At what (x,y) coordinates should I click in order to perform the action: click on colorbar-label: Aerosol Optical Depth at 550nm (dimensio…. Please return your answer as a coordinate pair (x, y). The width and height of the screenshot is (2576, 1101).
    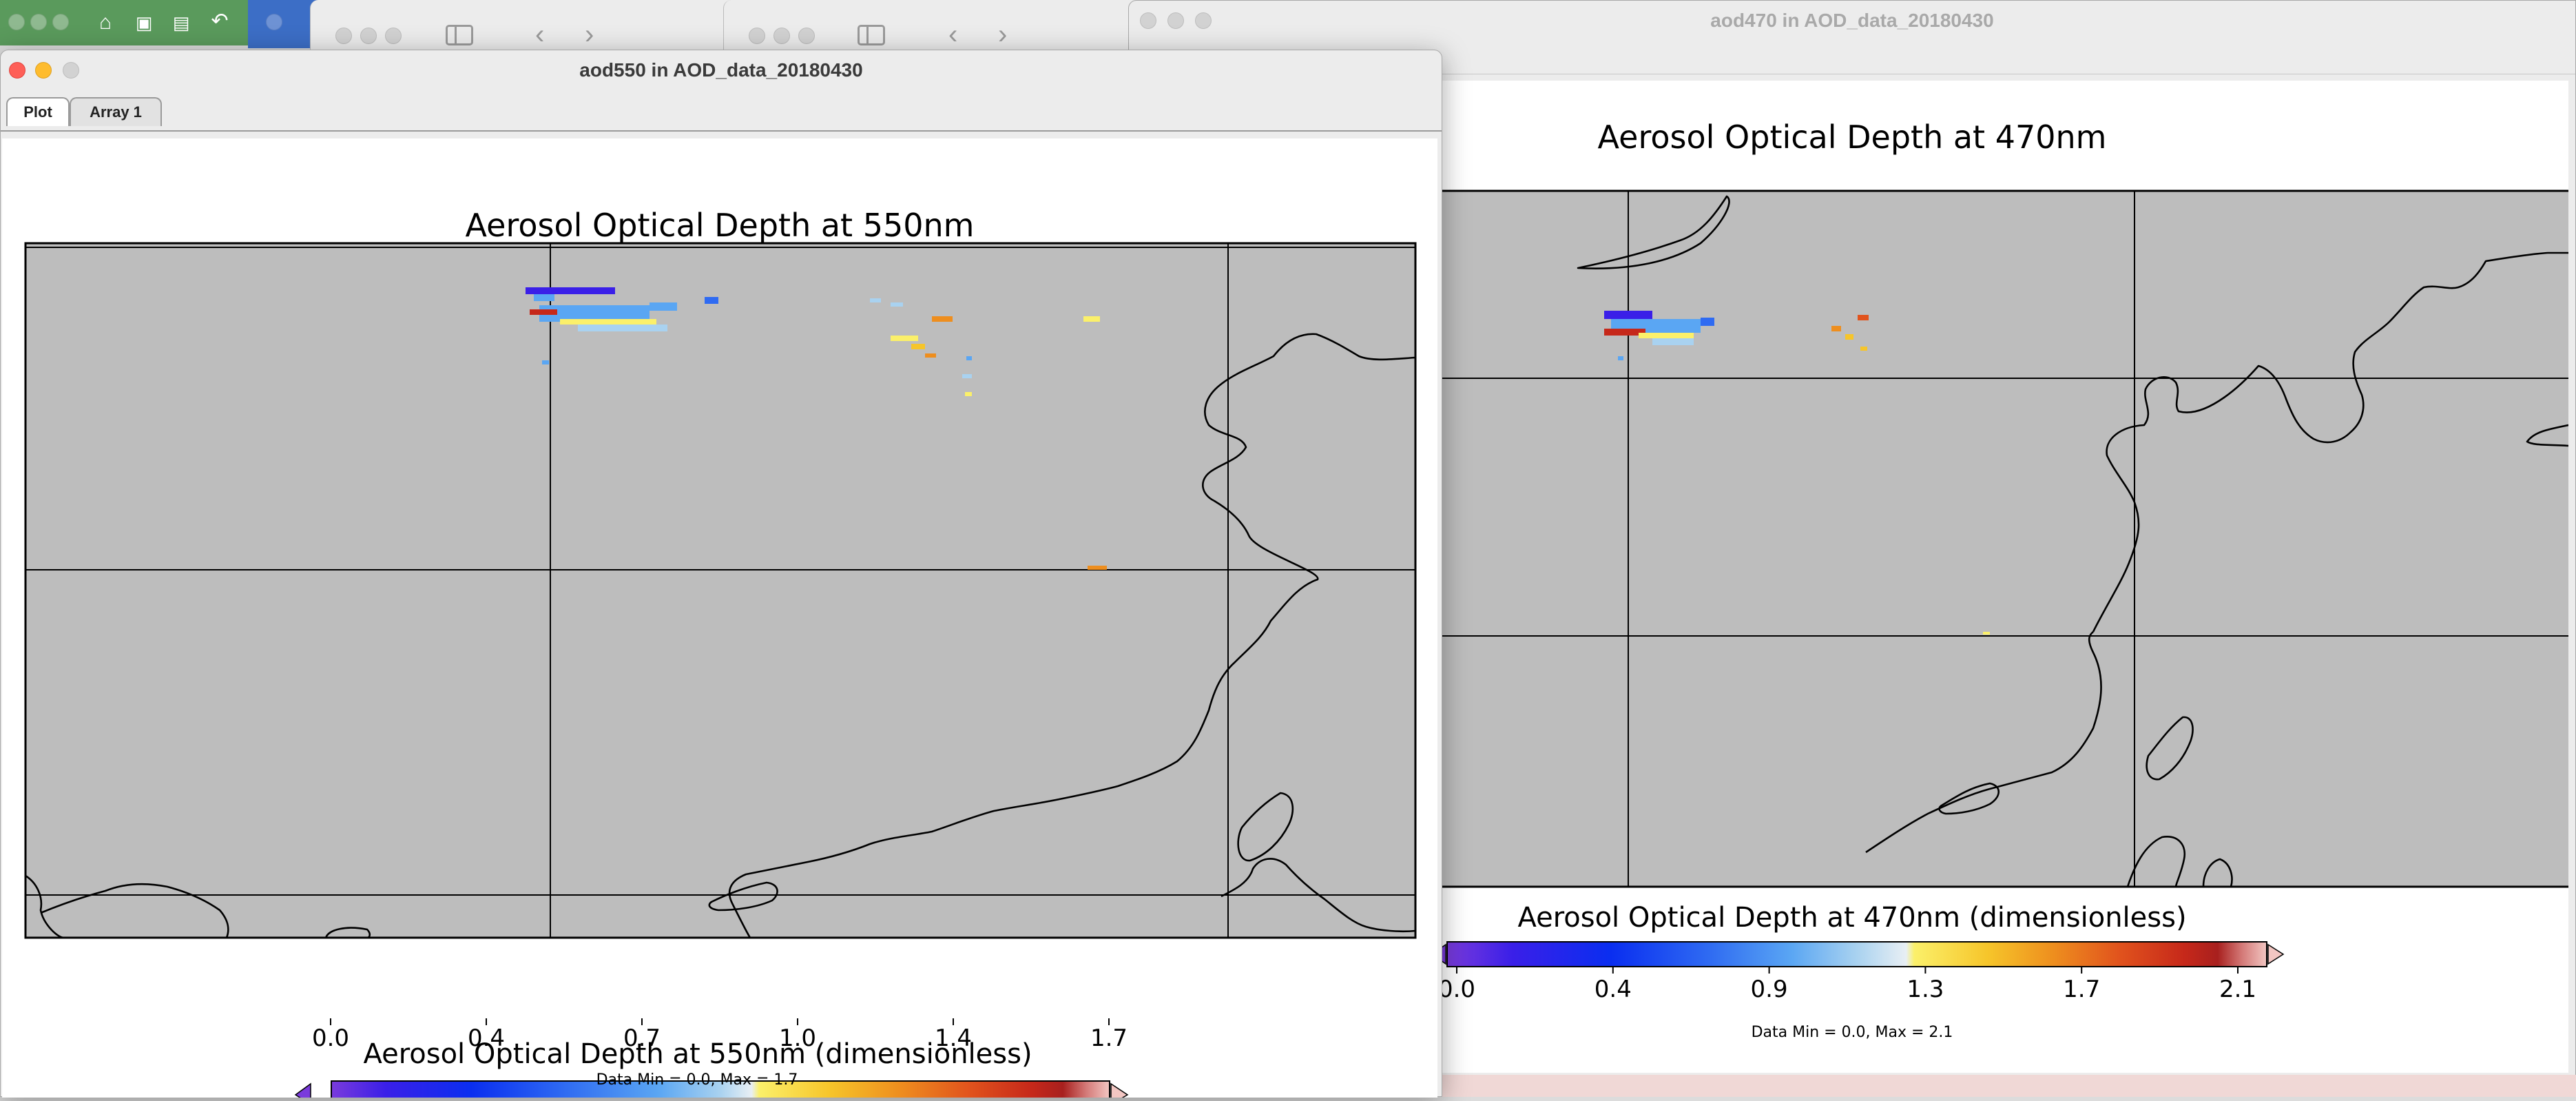
    Looking at the image, I should click on (697, 1054).